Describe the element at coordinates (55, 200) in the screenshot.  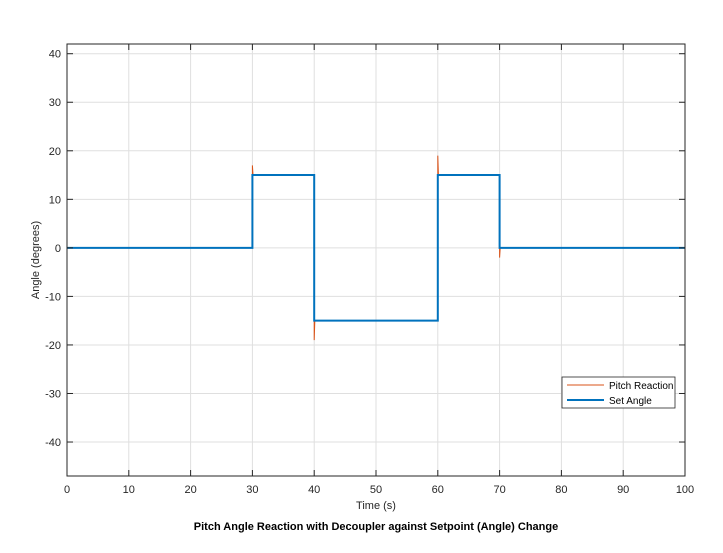
I see `y-tick-label: 10` at that location.